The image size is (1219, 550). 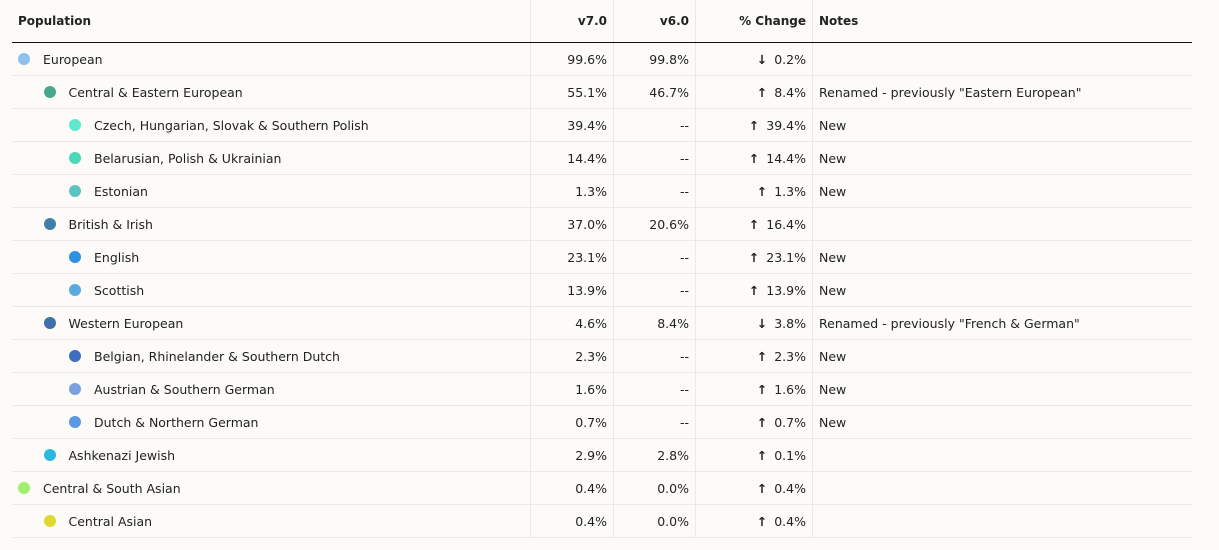 I want to click on table-row: Austrian & Southern German 1.6% -- ↑ 1.6% New, so click(x=602, y=389).